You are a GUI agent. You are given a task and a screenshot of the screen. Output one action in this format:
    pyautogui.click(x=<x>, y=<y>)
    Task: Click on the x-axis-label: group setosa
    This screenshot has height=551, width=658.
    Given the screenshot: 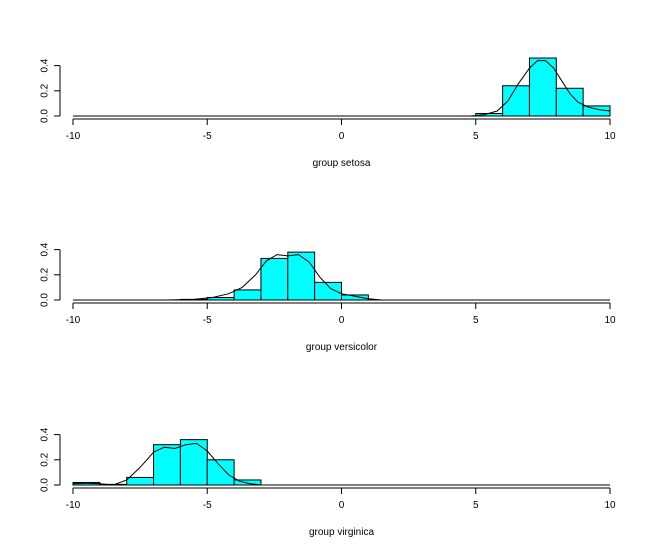 What is the action you would take?
    pyautogui.click(x=342, y=163)
    